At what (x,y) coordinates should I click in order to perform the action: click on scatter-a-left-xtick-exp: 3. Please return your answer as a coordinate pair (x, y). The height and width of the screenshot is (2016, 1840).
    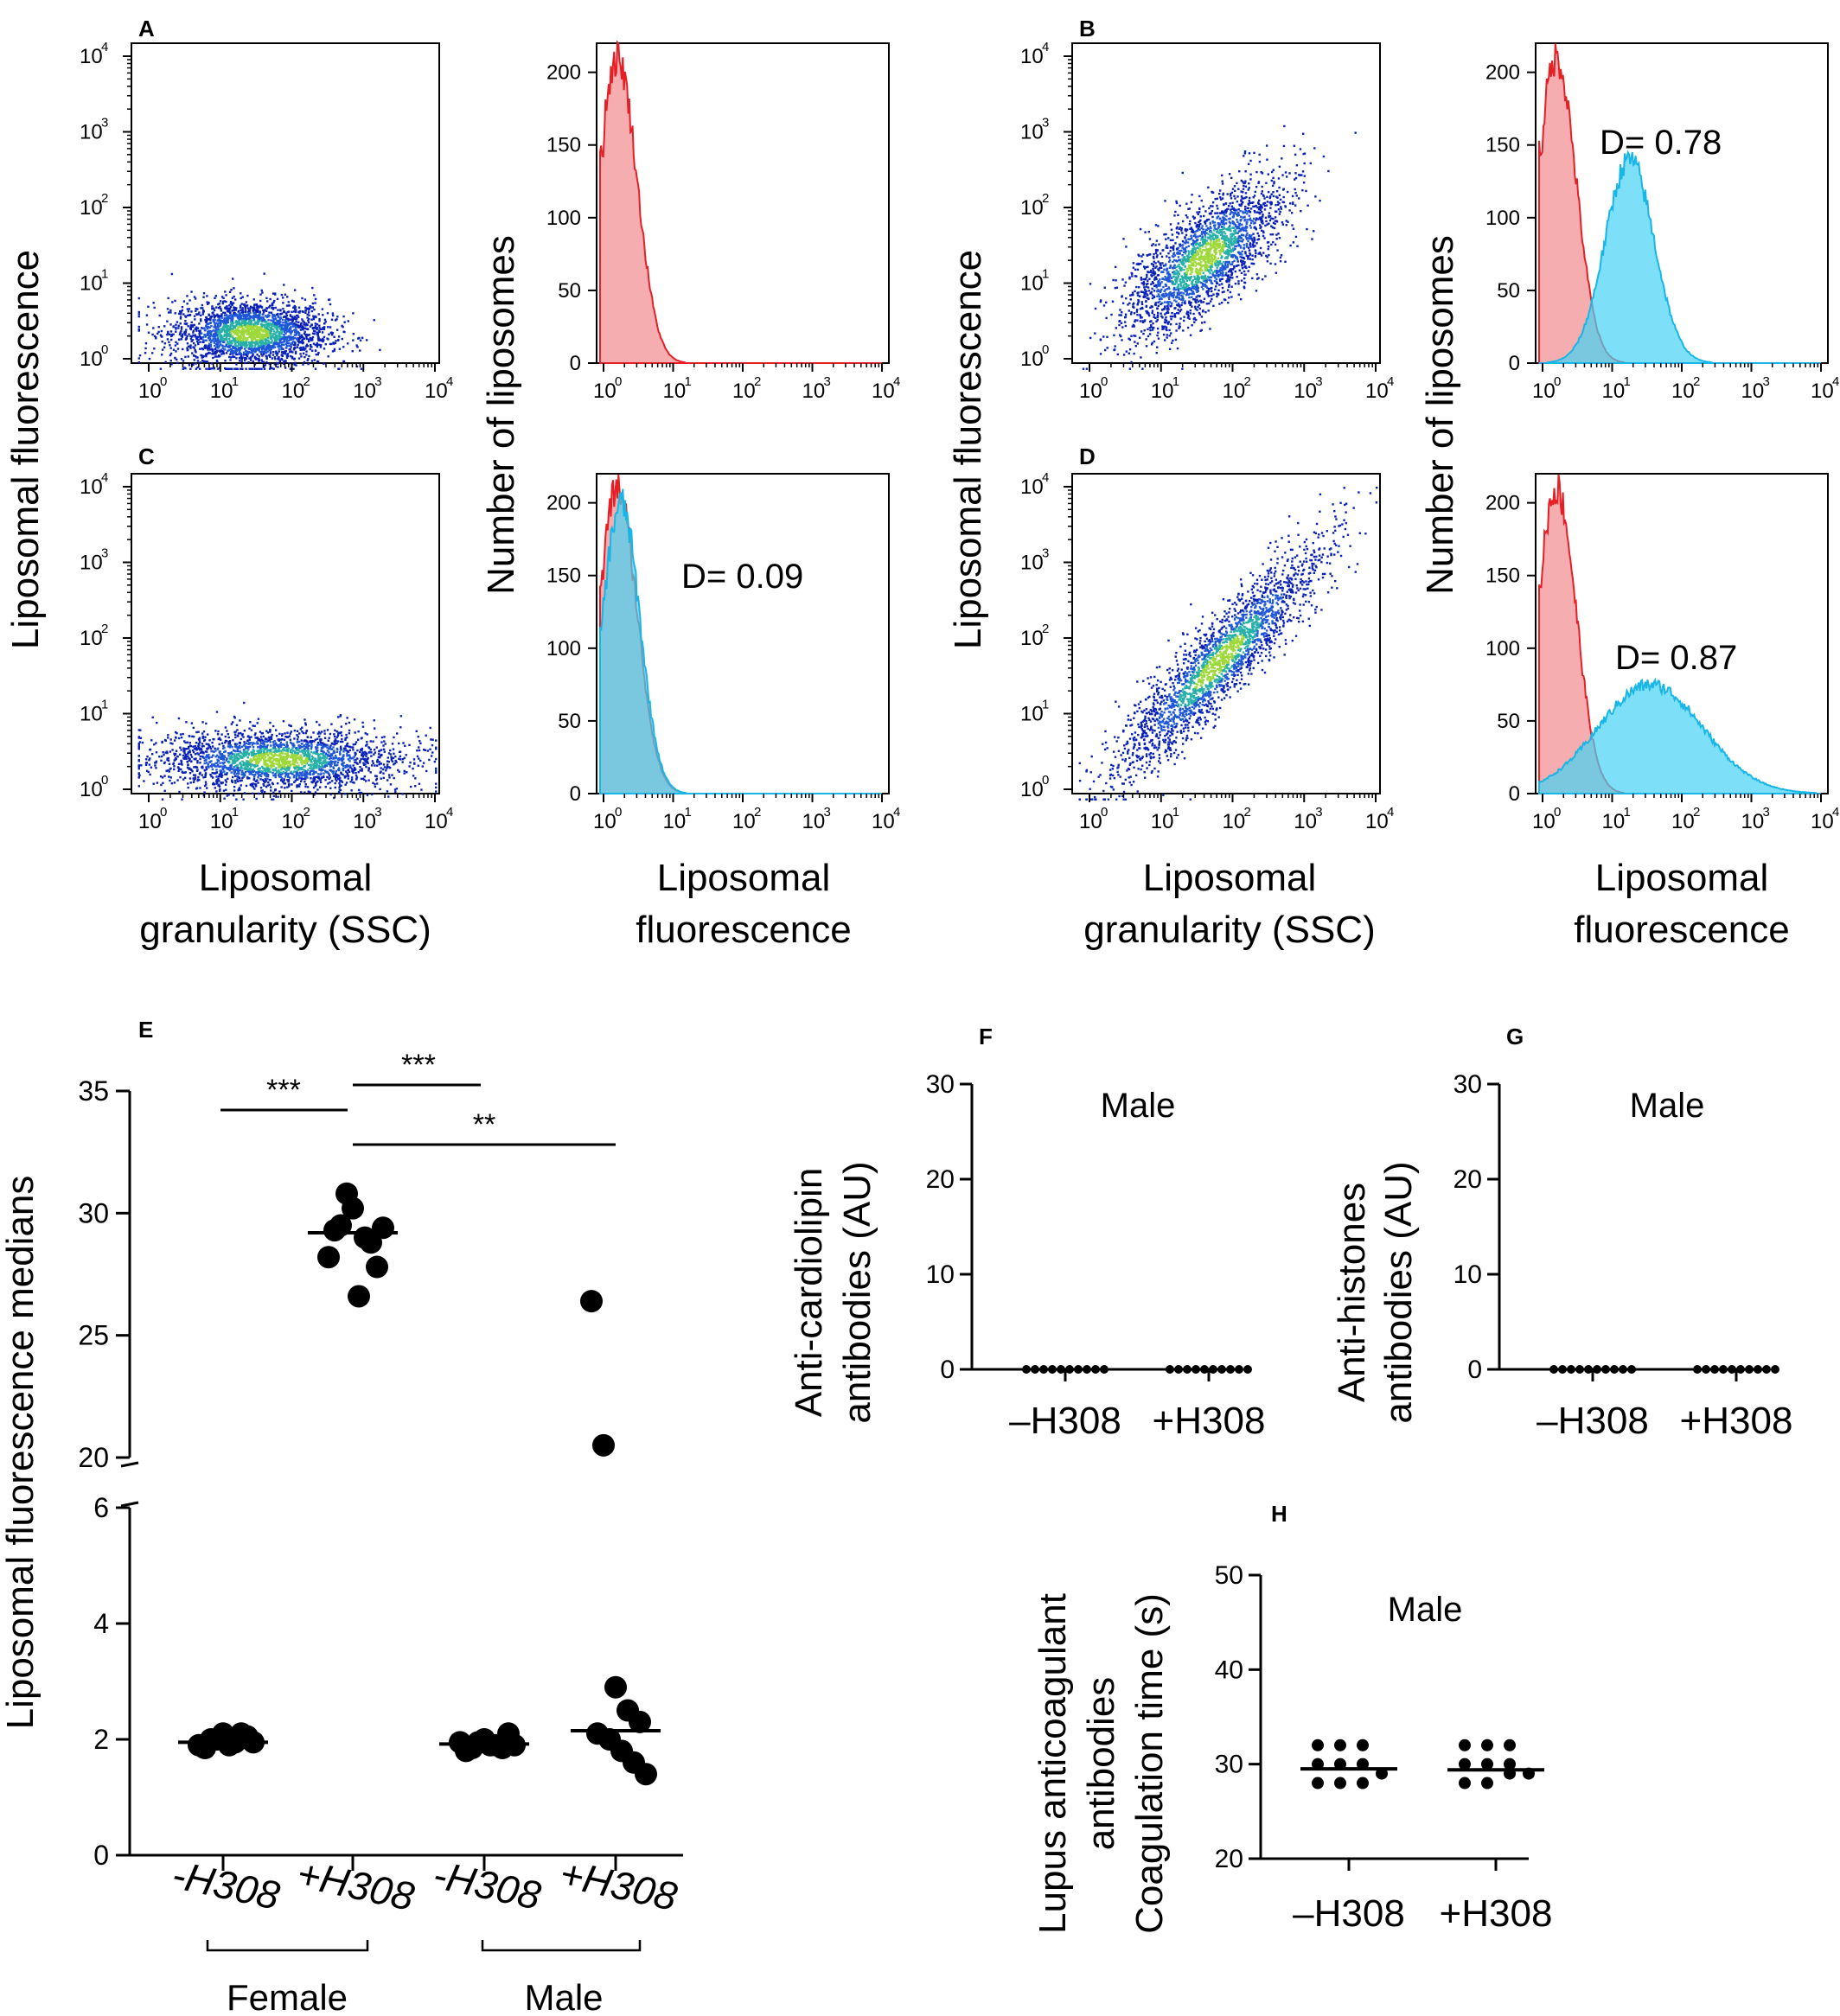
    Looking at the image, I should click on (377, 381).